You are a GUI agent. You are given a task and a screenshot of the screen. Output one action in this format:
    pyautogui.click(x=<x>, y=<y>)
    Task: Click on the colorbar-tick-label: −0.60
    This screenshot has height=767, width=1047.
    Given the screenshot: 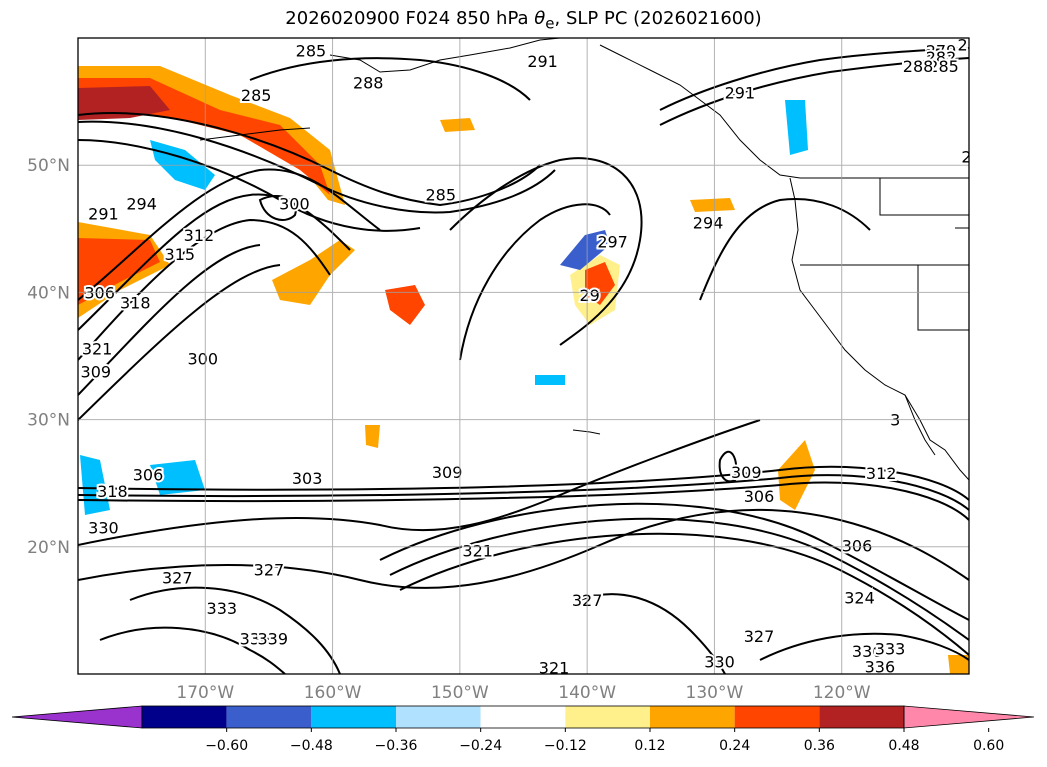 What is the action you would take?
    pyautogui.click(x=226, y=746)
    